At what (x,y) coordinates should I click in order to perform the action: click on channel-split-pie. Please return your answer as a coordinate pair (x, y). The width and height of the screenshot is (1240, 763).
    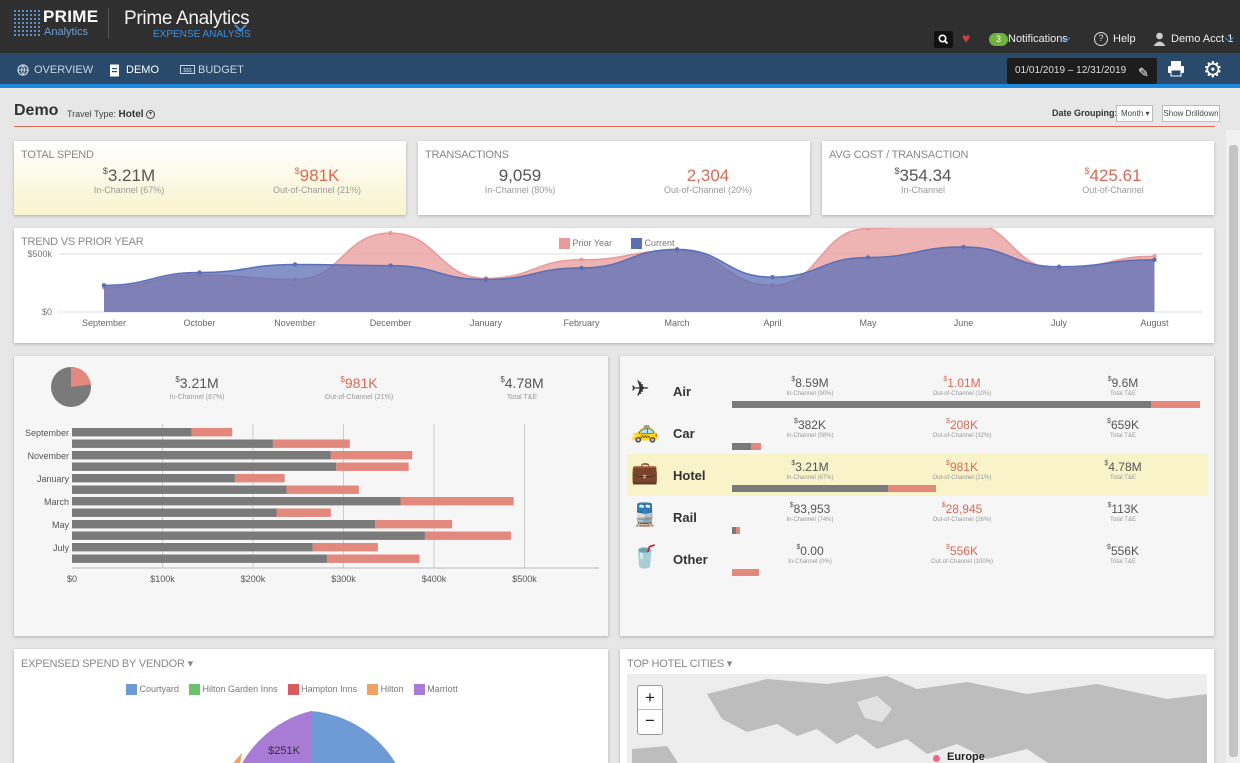
    Looking at the image, I should click on (71, 387).